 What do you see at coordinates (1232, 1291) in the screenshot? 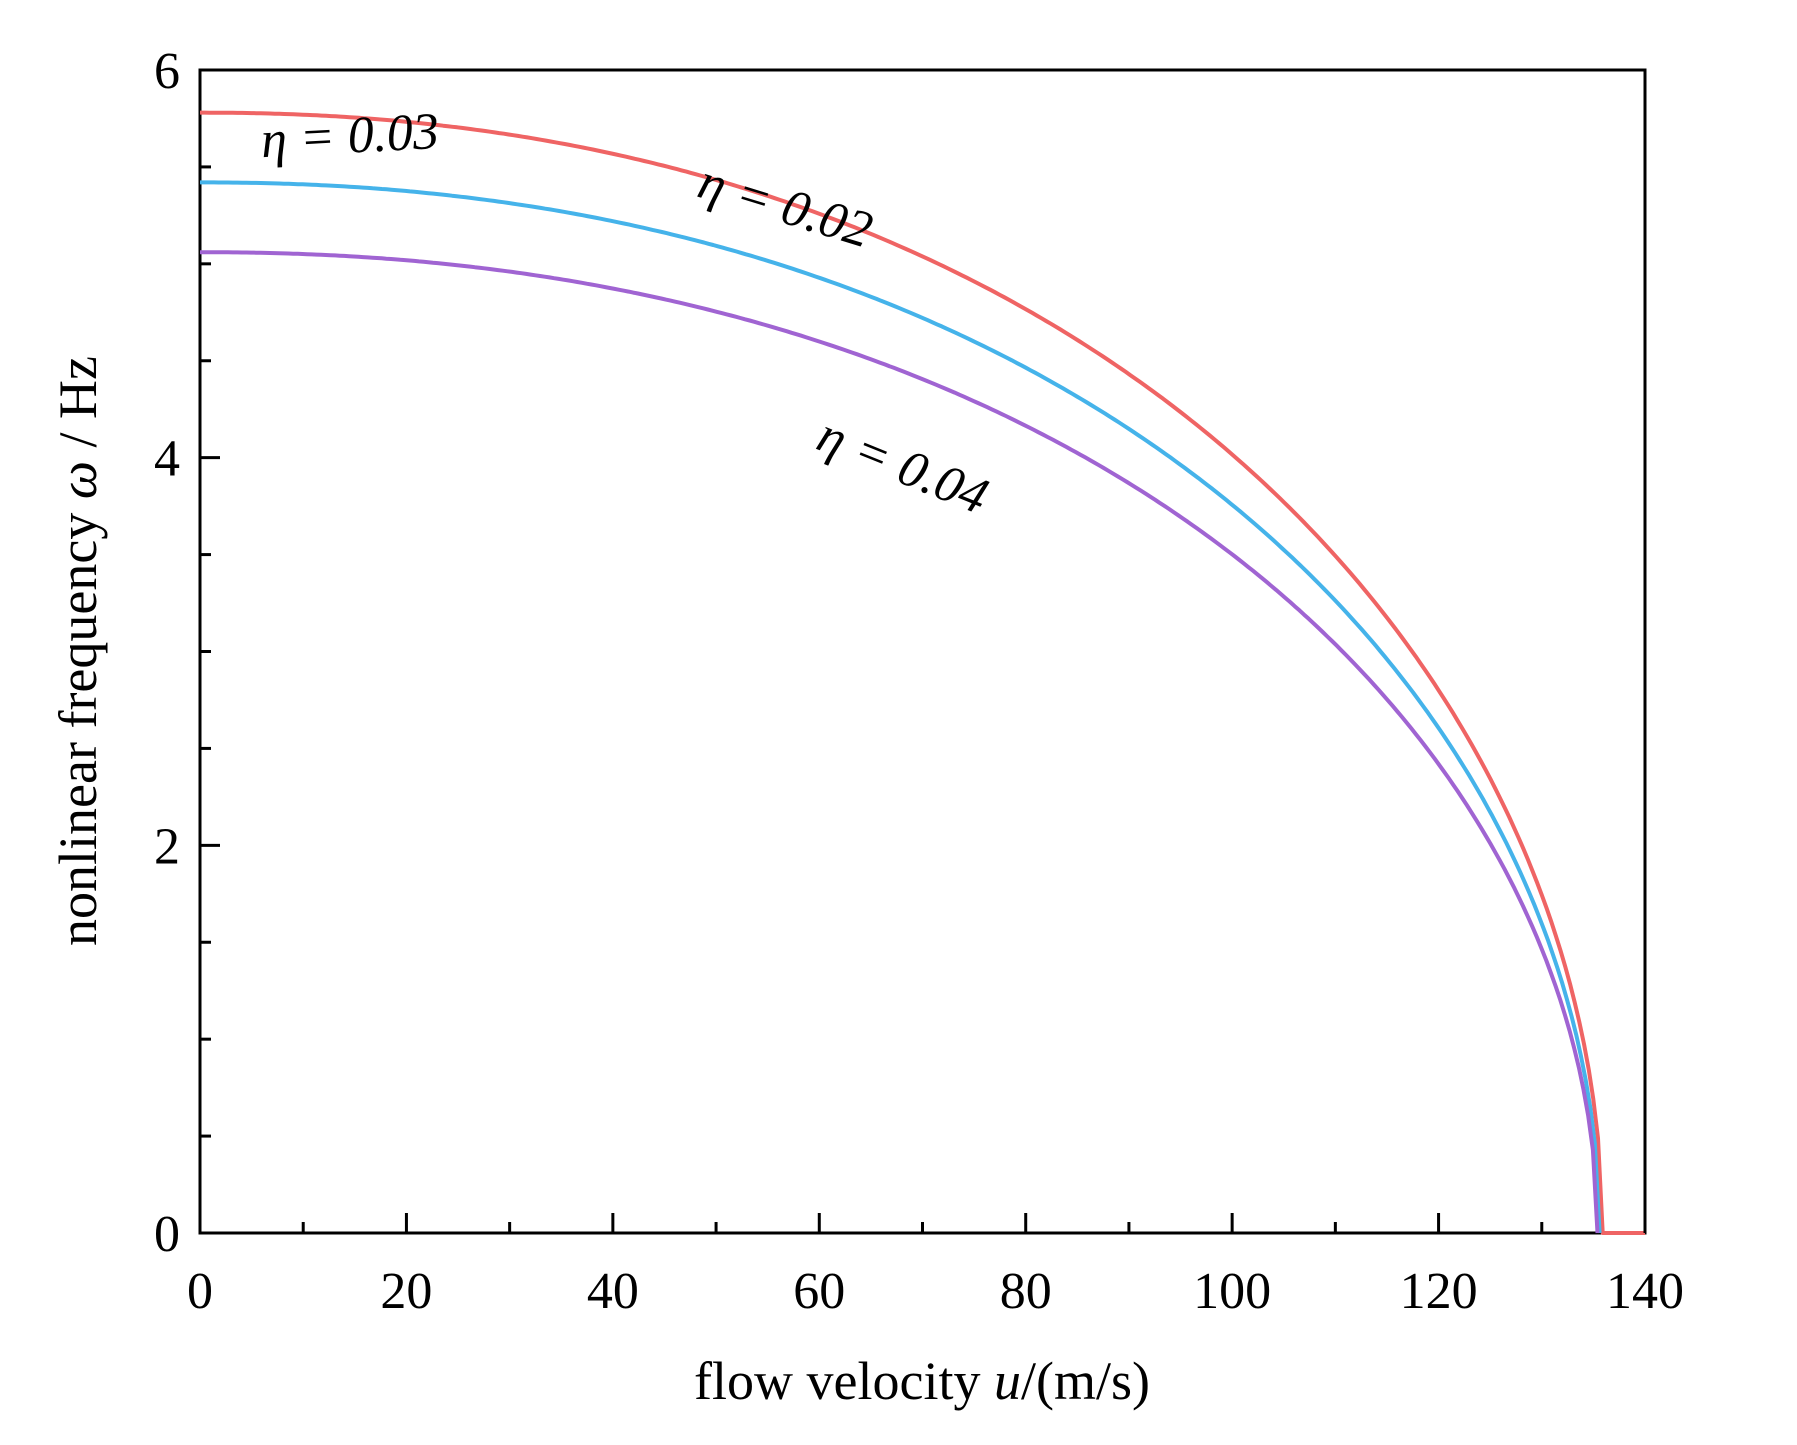
I see `x-tick-label: 100` at bounding box center [1232, 1291].